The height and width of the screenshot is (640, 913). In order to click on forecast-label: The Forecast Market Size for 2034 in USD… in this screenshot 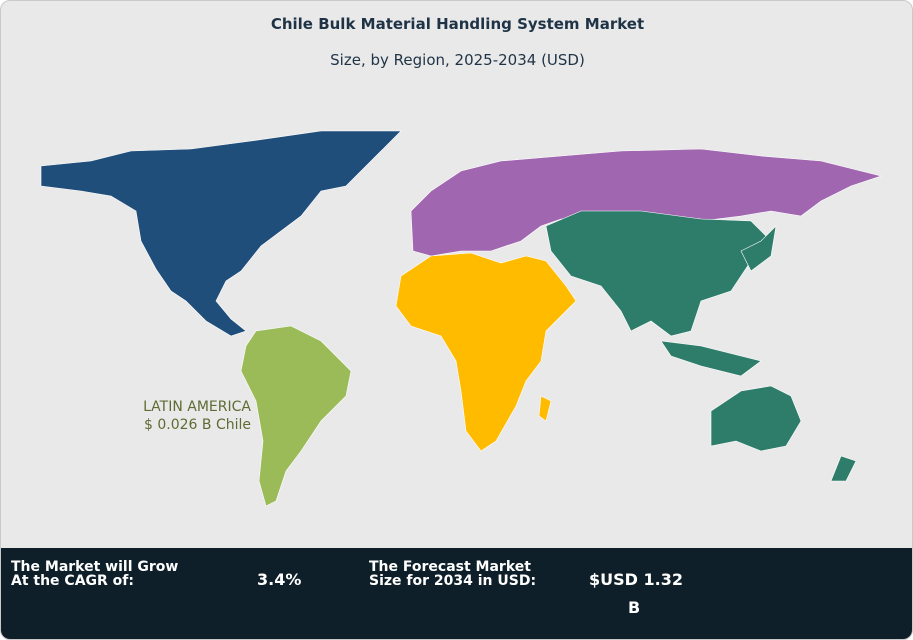, I will do `click(452, 574)`.